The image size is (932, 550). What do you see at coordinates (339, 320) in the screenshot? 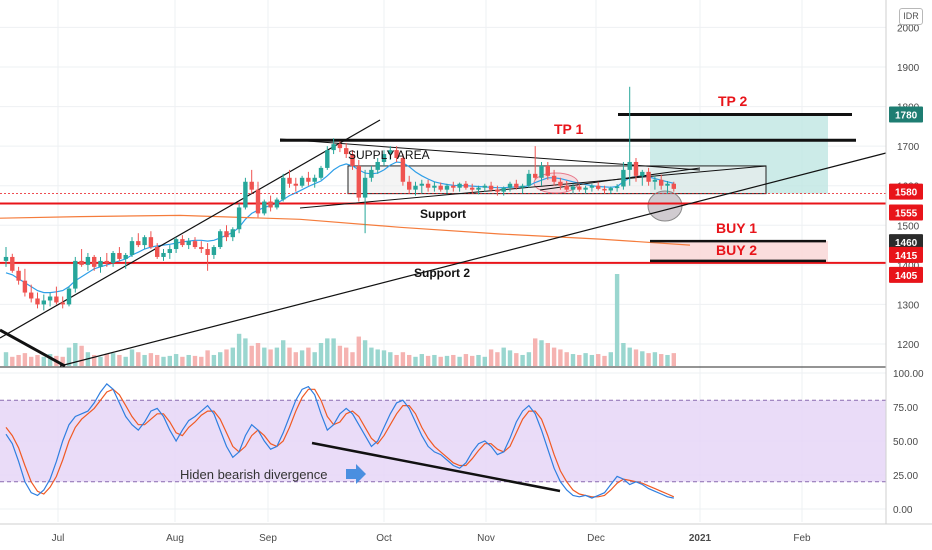
I see `volume-bars` at bounding box center [339, 320].